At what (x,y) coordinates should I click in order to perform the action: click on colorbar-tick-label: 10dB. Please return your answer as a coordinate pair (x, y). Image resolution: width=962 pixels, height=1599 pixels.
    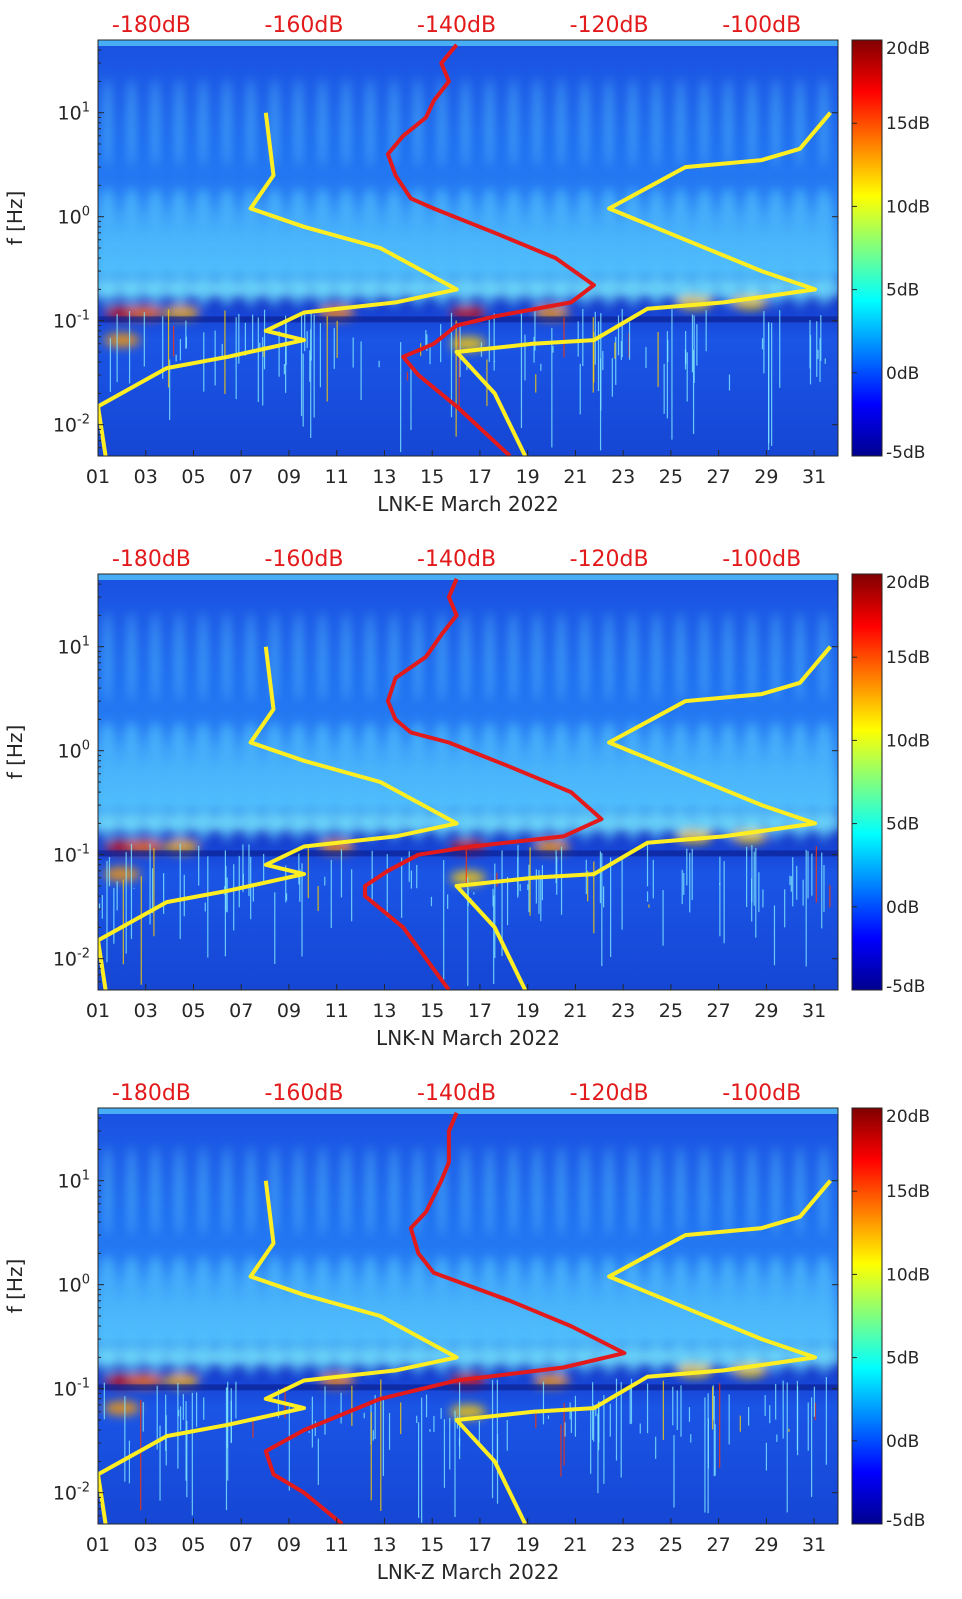
    Looking at the image, I should click on (908, 1275).